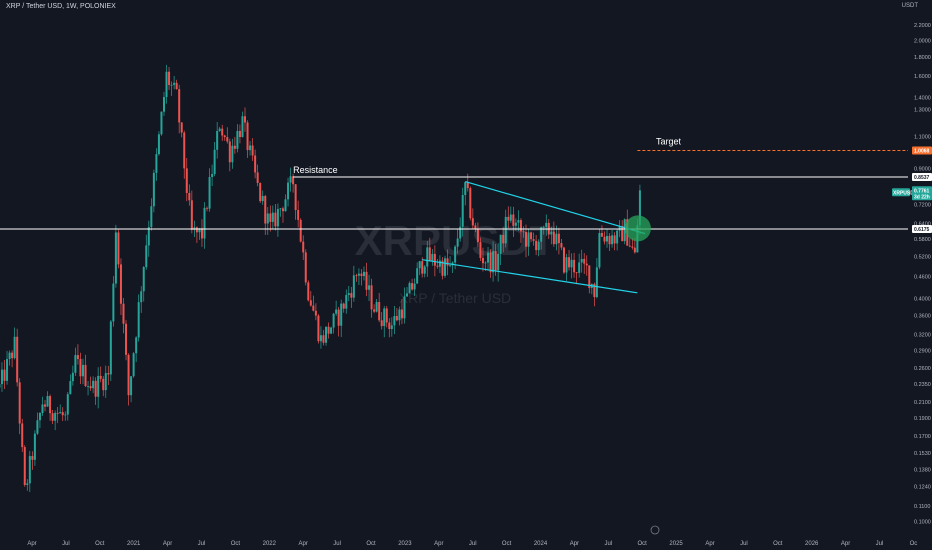  What do you see at coordinates (405, 544) in the screenshot?
I see `x-tick-label: 2023` at bounding box center [405, 544].